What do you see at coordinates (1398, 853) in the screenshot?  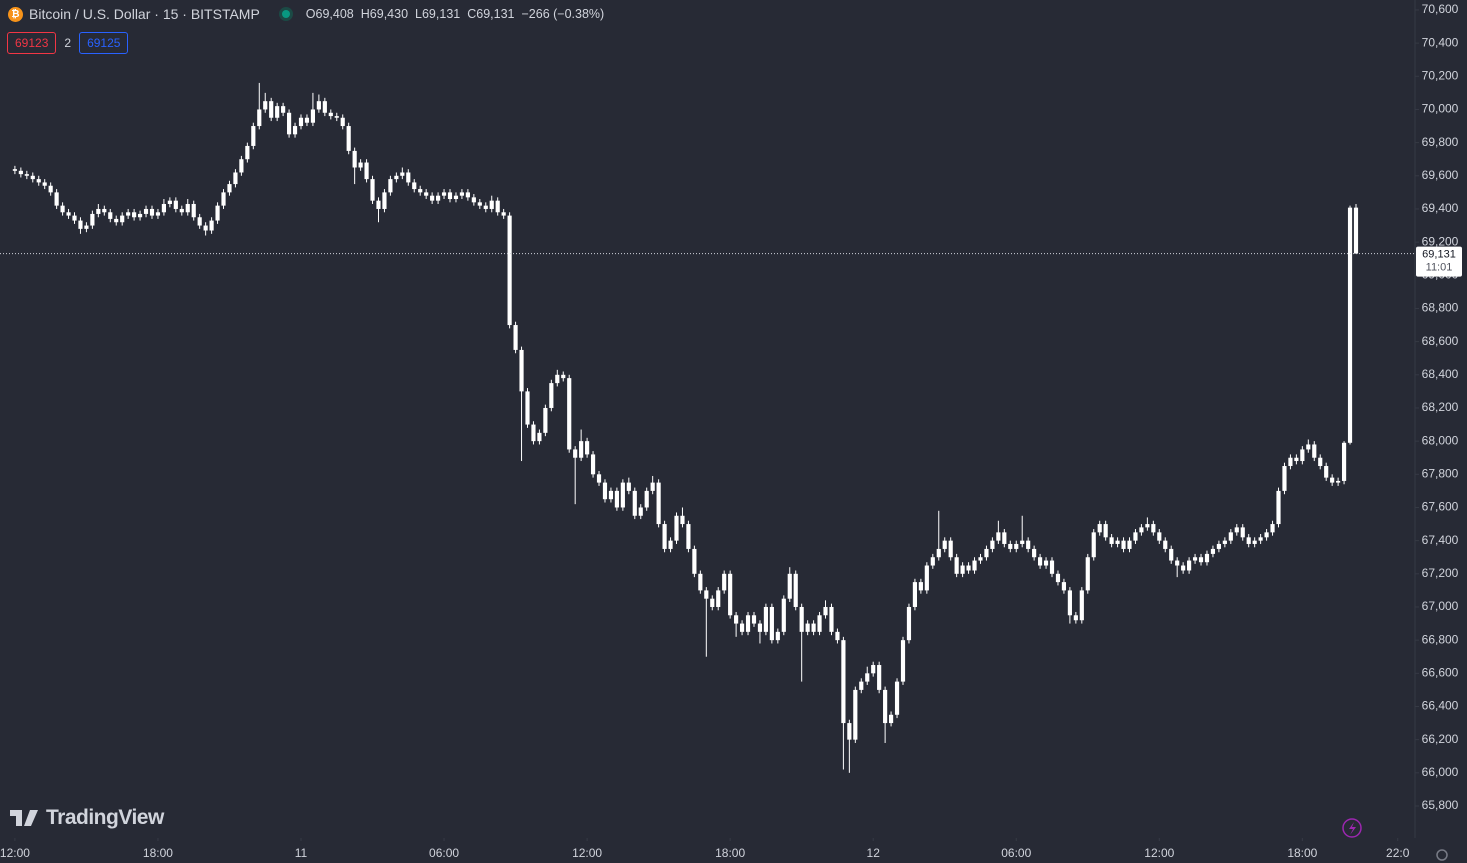 I see `x-tick-label: 22:0` at bounding box center [1398, 853].